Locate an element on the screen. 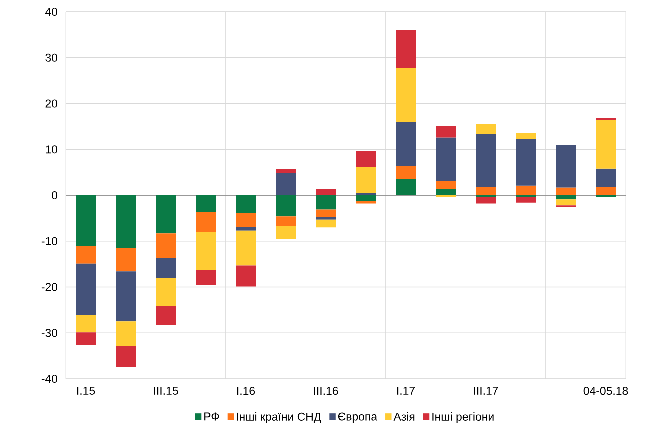 This screenshot has width=646, height=444. x-tick-label: III.17 is located at coordinates (486, 391).